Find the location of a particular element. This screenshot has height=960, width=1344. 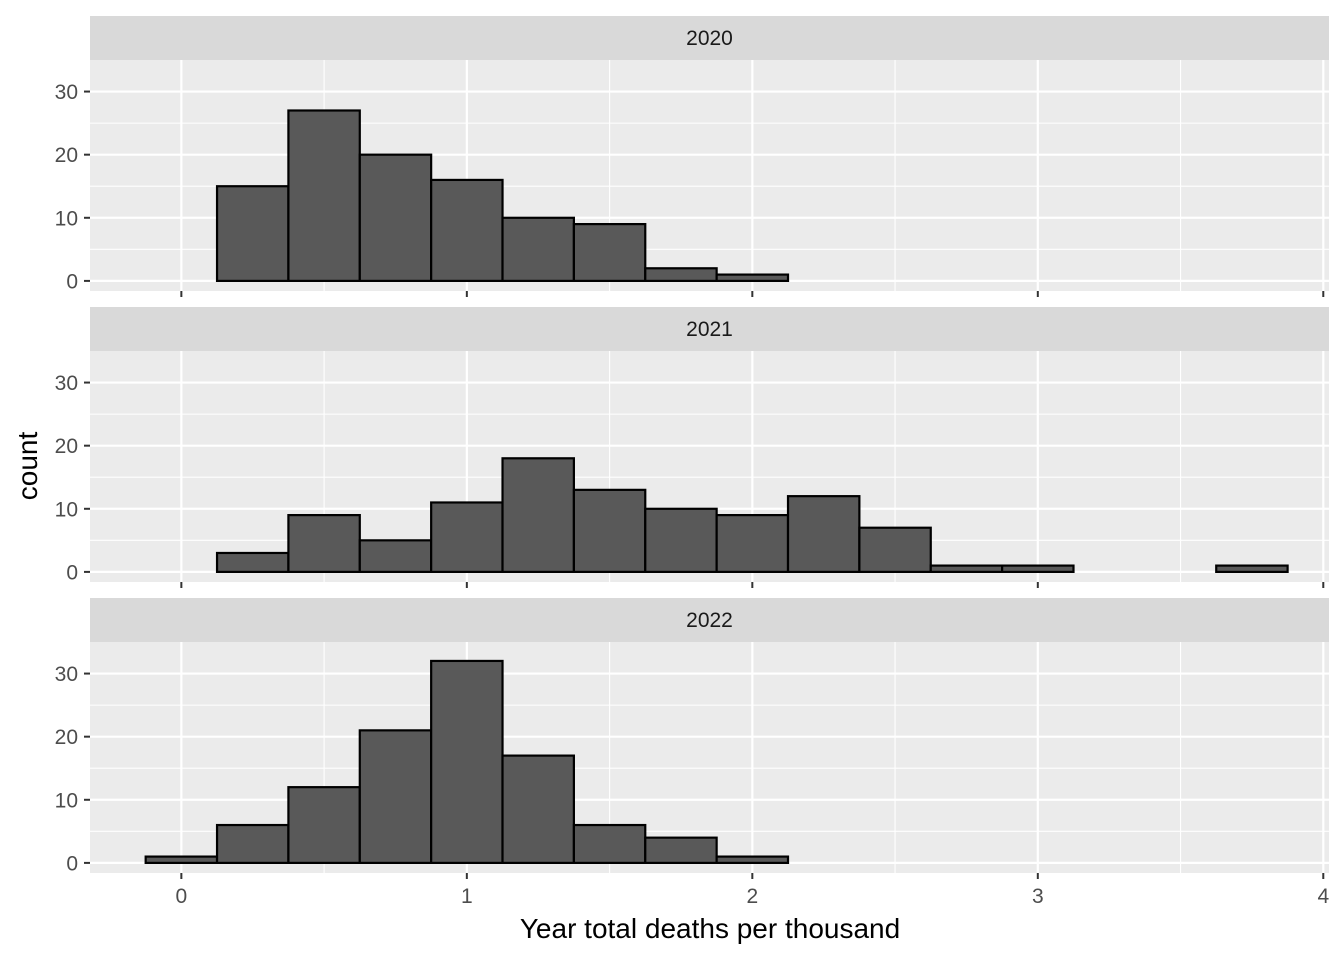

y-axis-title: count is located at coordinates (27, 466).